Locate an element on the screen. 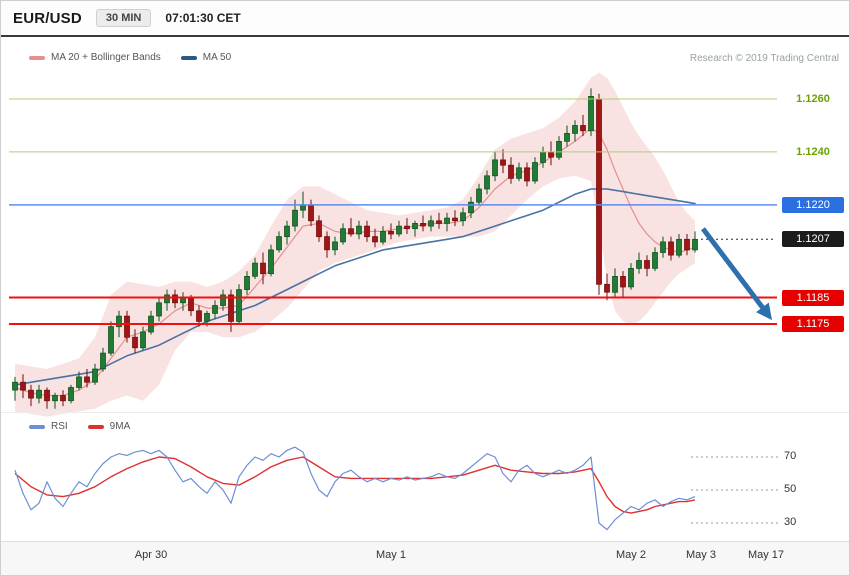 This screenshot has height=576, width=850. pair-title: EUR/USD is located at coordinates (47, 18).